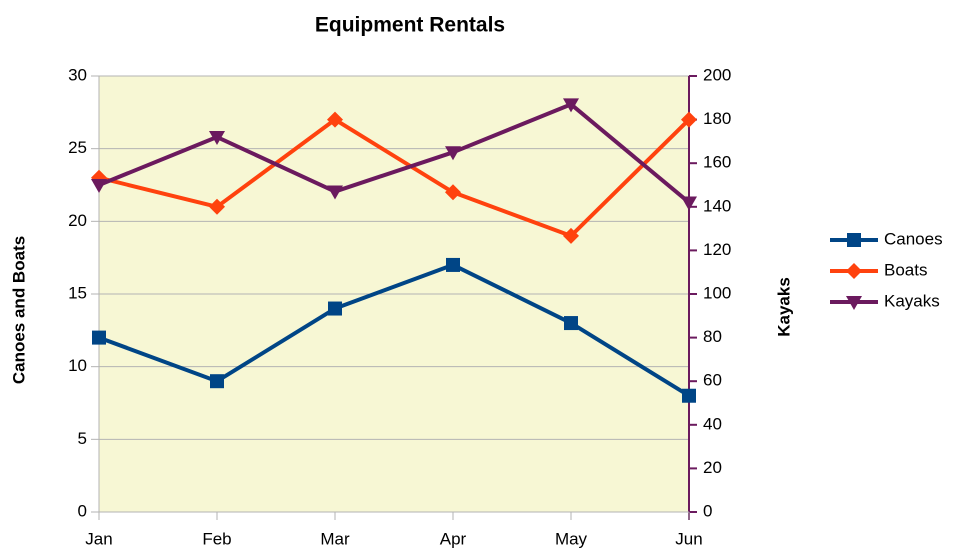  What do you see at coordinates (712, 380) in the screenshot?
I see `y2-tick-label: 60` at bounding box center [712, 380].